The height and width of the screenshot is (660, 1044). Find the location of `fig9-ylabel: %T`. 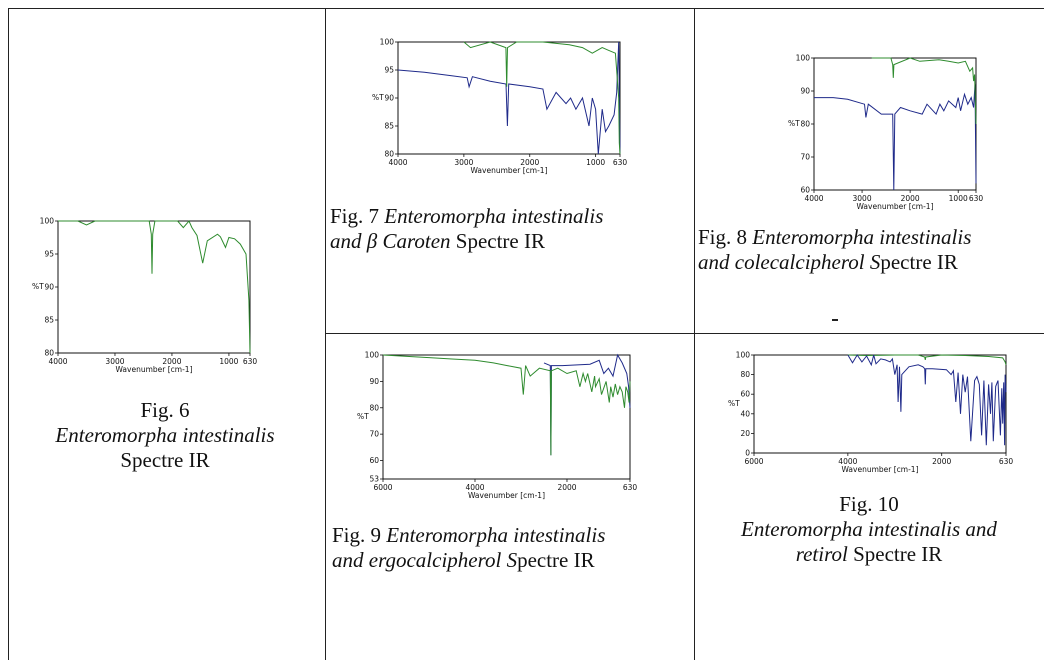

fig9-ylabel: %T is located at coordinates (363, 416).